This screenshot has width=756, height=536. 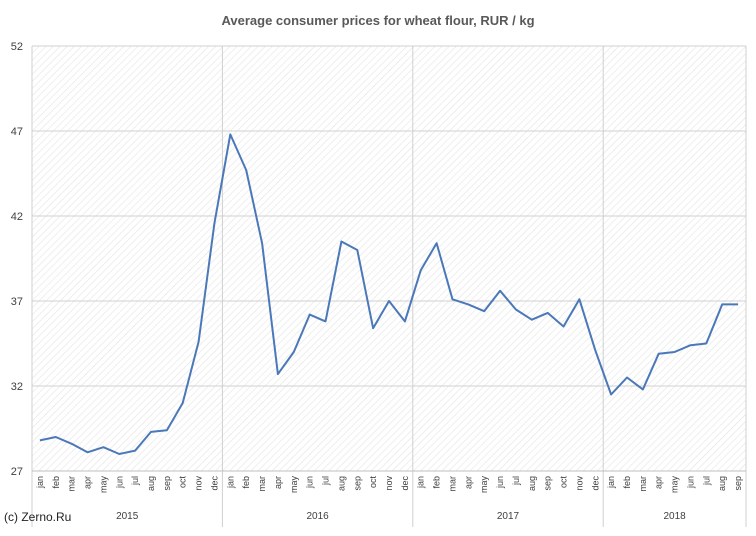 What do you see at coordinates (17, 472) in the screenshot?
I see `y-tick-label: 27` at bounding box center [17, 472].